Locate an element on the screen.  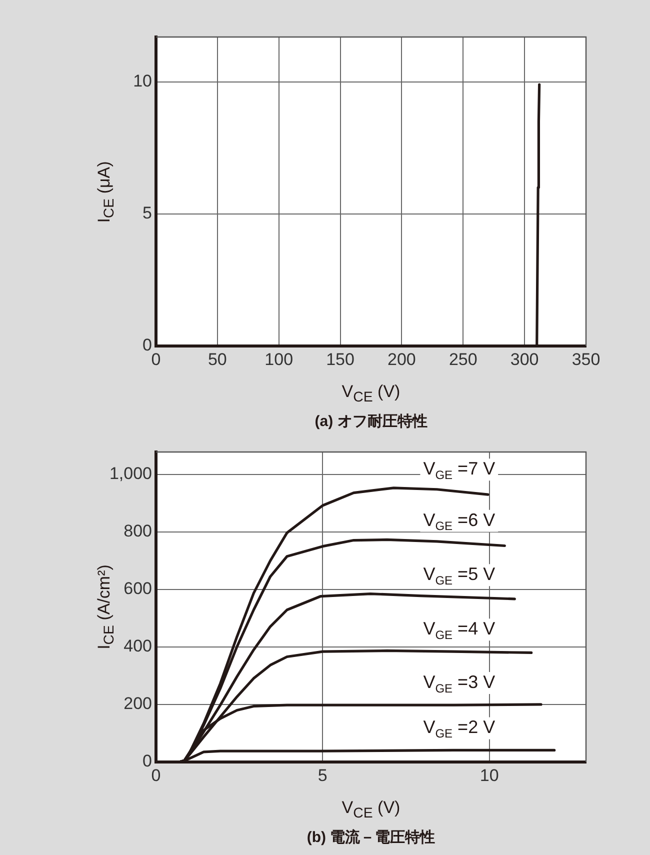
y-tick-label: 600 is located at coordinates (138, 588).